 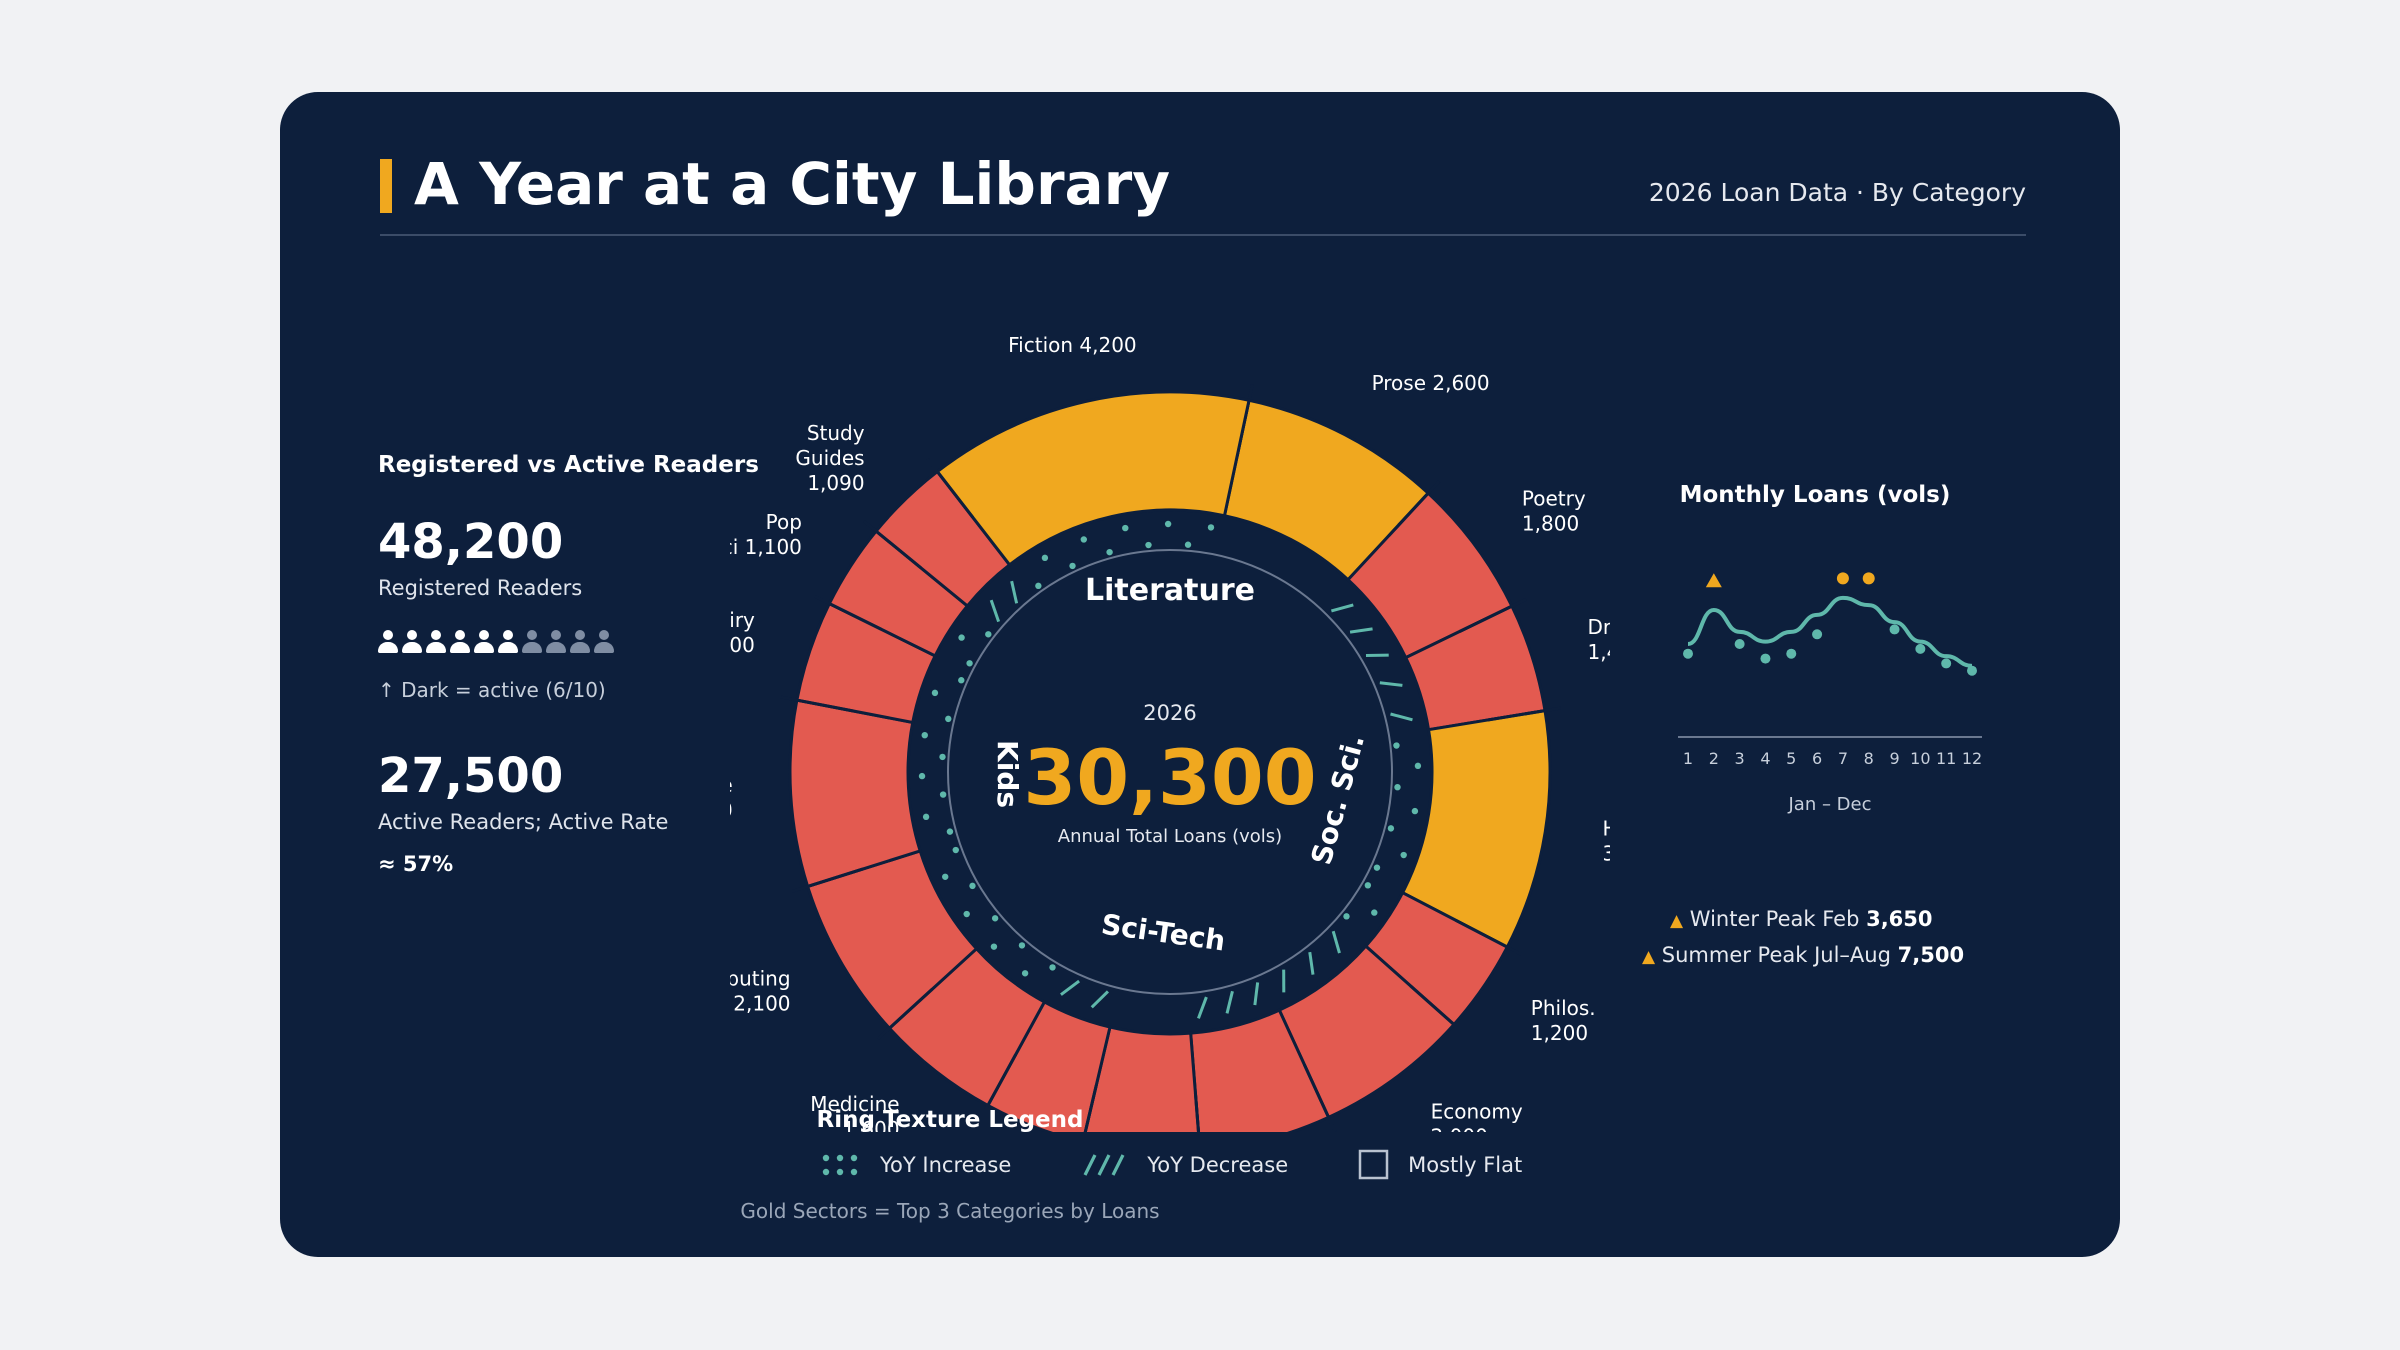 I want to click on group-label-sci-tech: Sci-Tech, so click(x=1163, y=933).